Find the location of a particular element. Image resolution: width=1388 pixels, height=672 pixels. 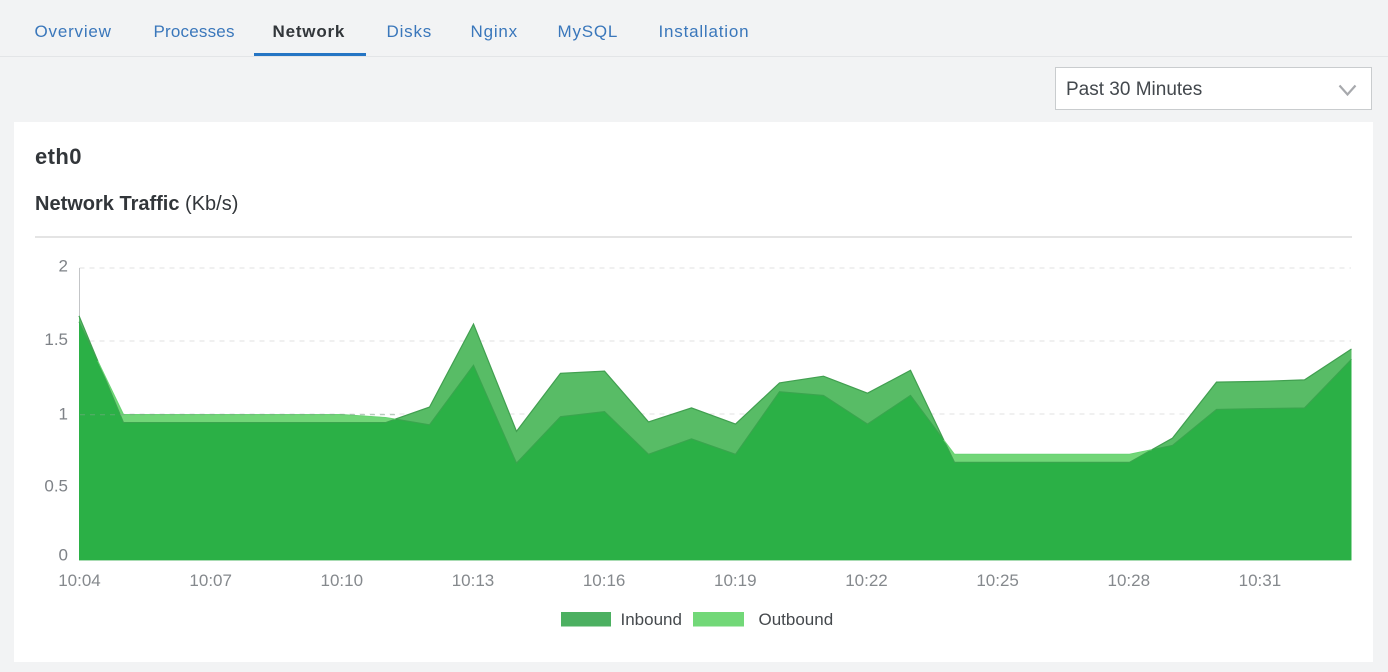

svg-text: 0 is located at coordinates (63, 555).